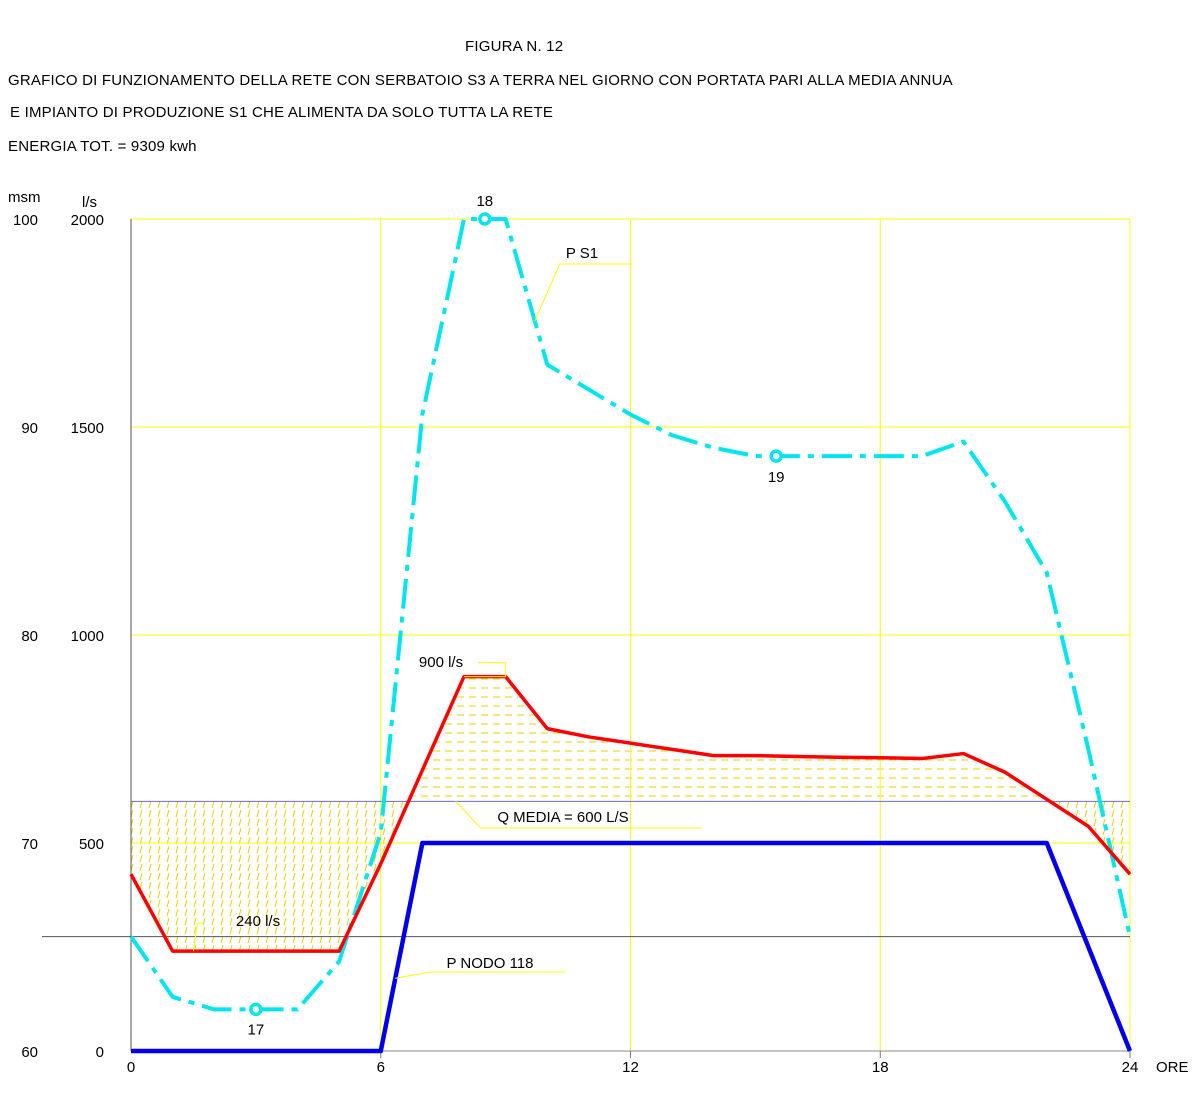  What do you see at coordinates (485, 670) in the screenshot?
I see `flow-max-leader` at bounding box center [485, 670].